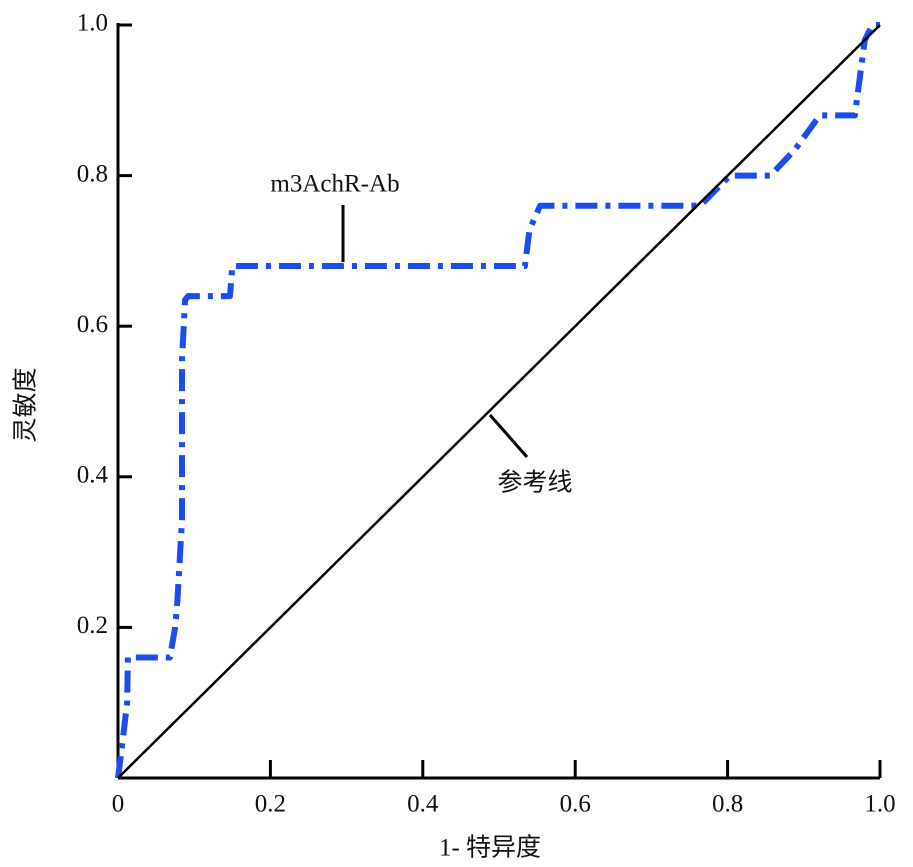 This screenshot has height=867, width=913. Describe the element at coordinates (534, 483) in the screenshot. I see `series-annotation: 参考线` at that location.